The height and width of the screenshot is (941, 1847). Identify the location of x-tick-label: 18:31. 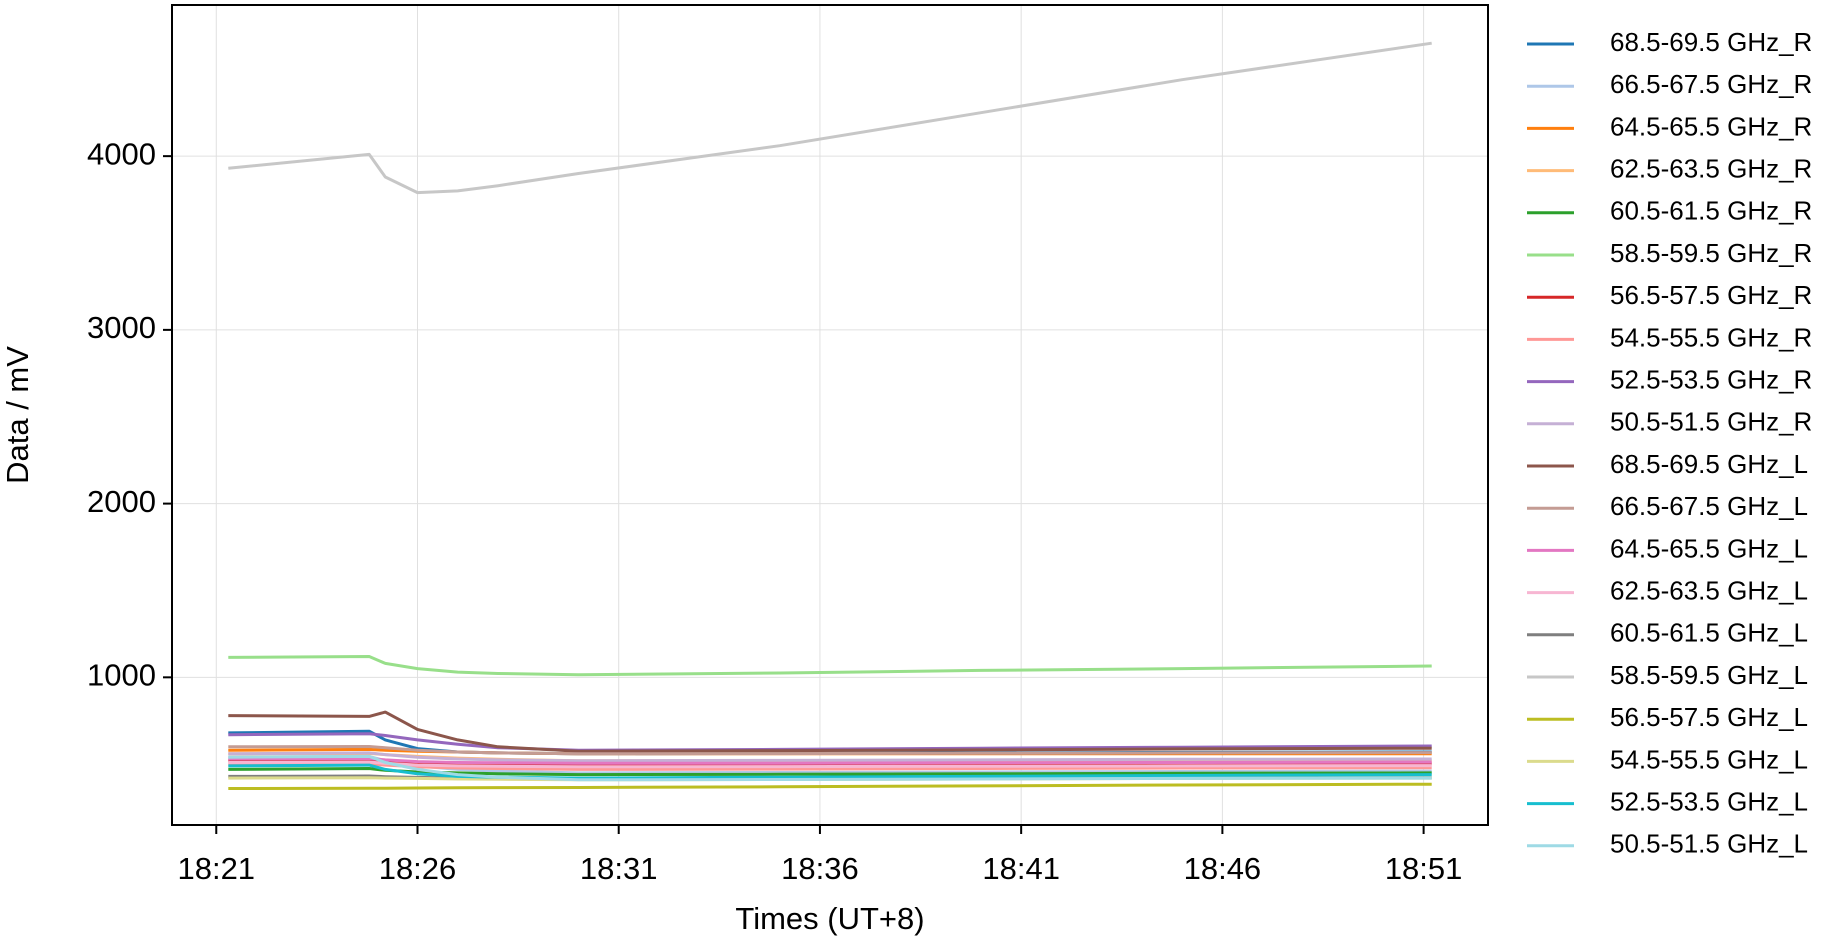
(619, 868).